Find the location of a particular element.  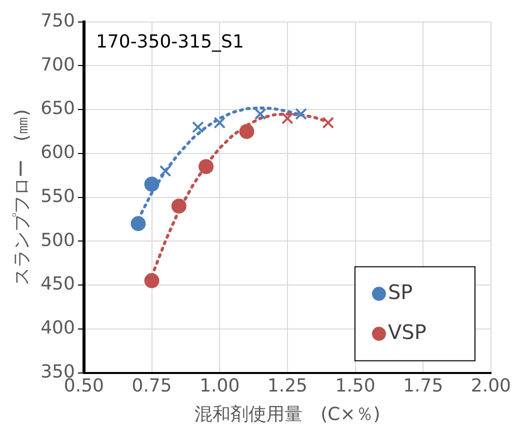

text: 170-350-315_S1 is located at coordinates (170, 41).